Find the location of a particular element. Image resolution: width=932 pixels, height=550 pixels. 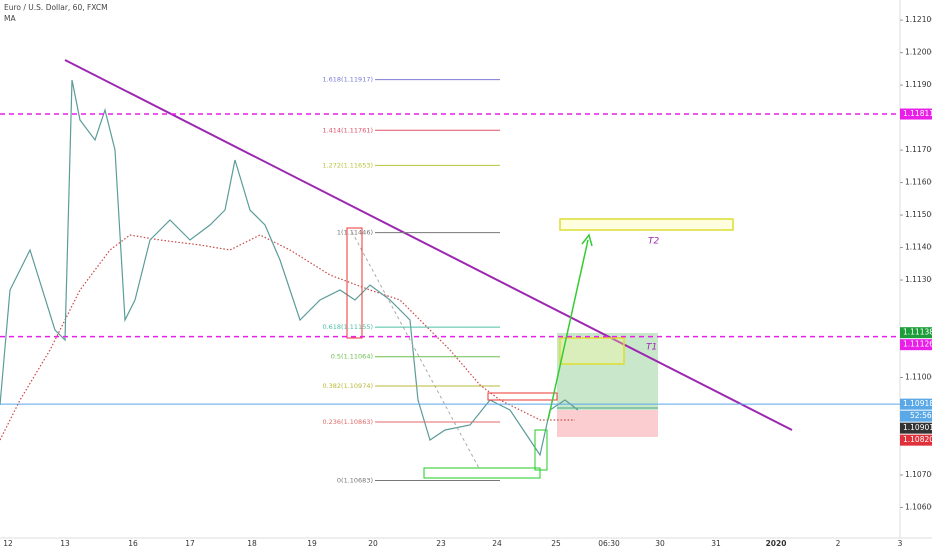

y-tick-label: 1.11300 is located at coordinates (918, 279).